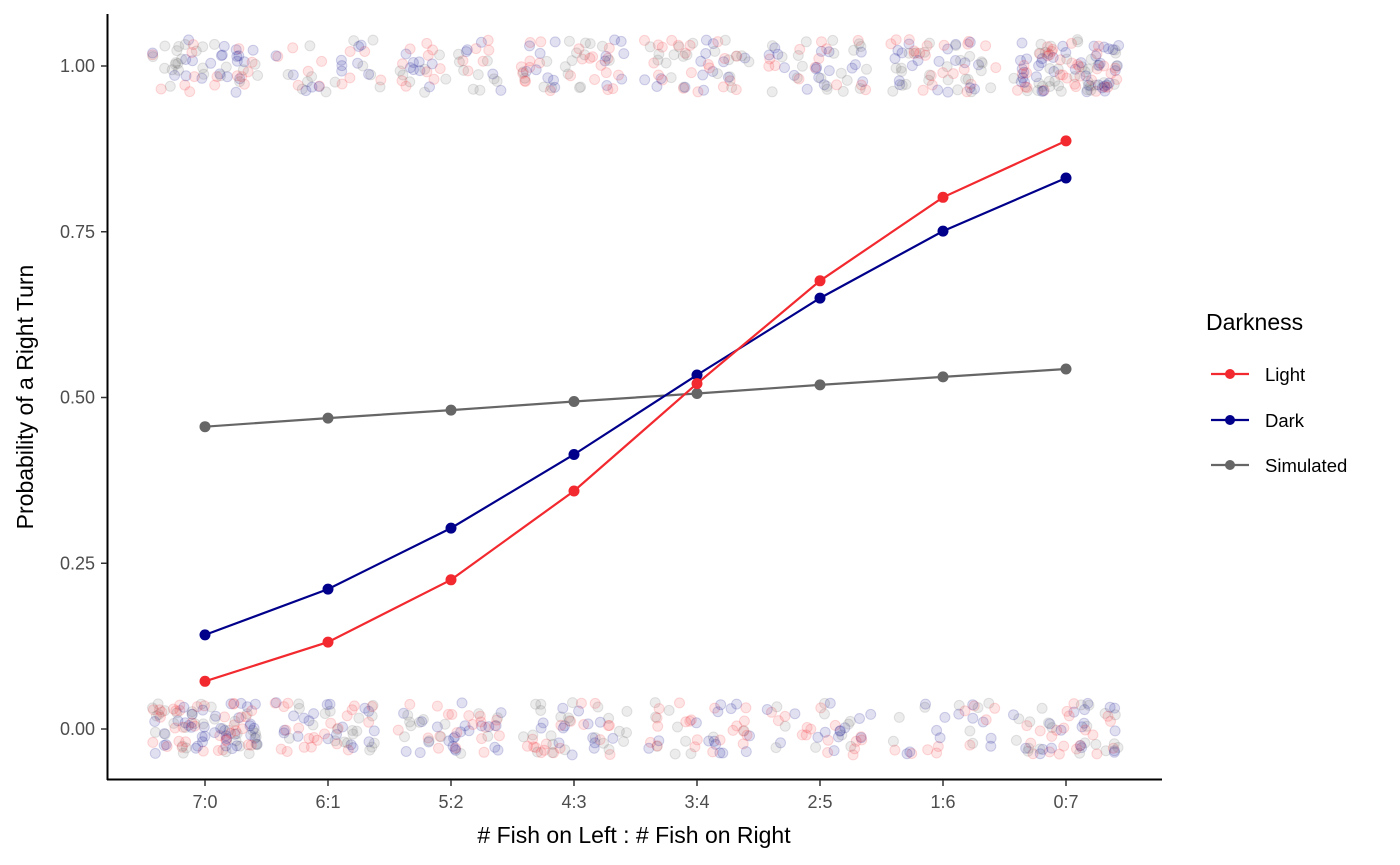 The width and height of the screenshot is (1400, 865). I want to click on x-tick-label: 5:2, so click(450, 802).